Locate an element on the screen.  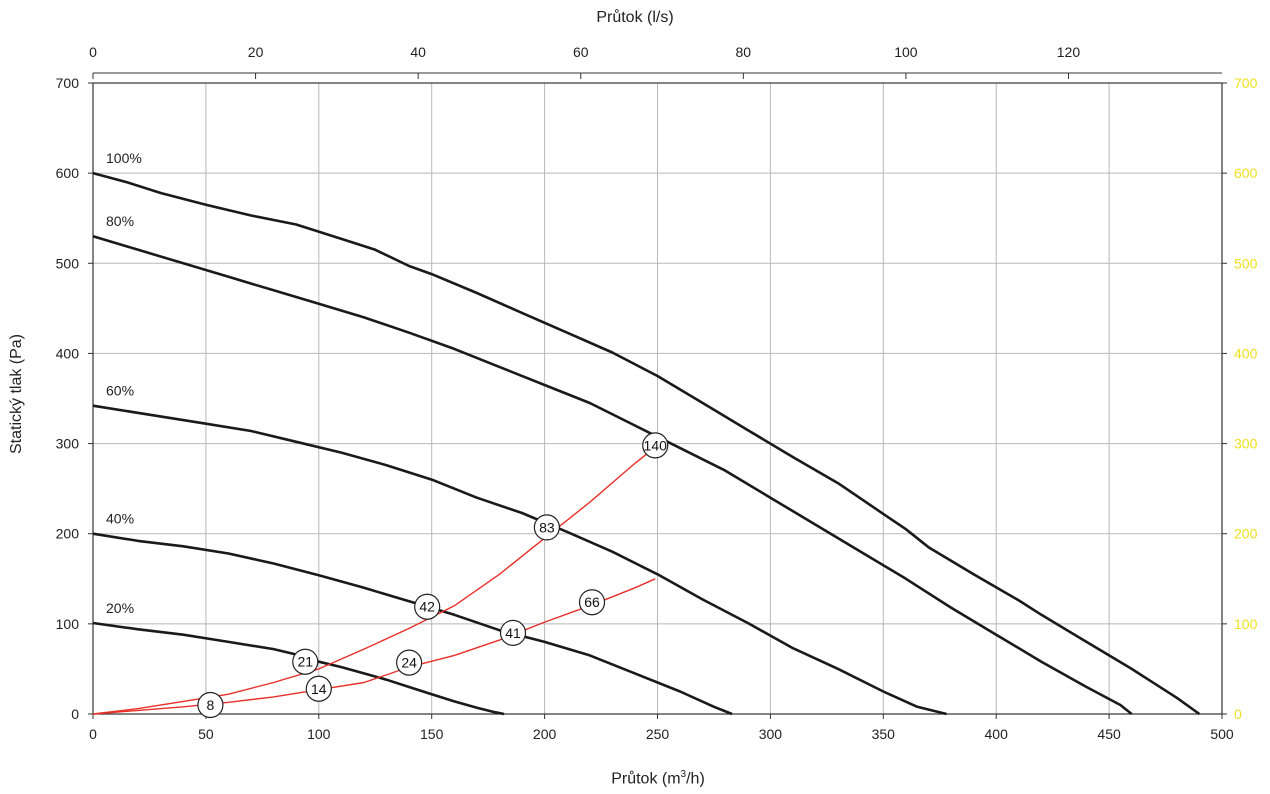
y-right-tick-label: 200 is located at coordinates (1246, 534).